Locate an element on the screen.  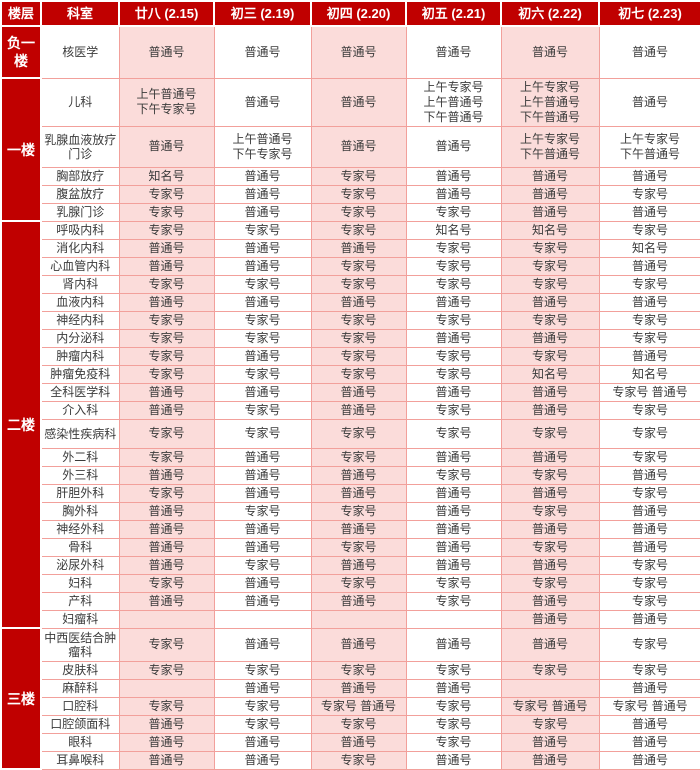
department-name: 呼吸内科 is located at coordinates (80, 230).